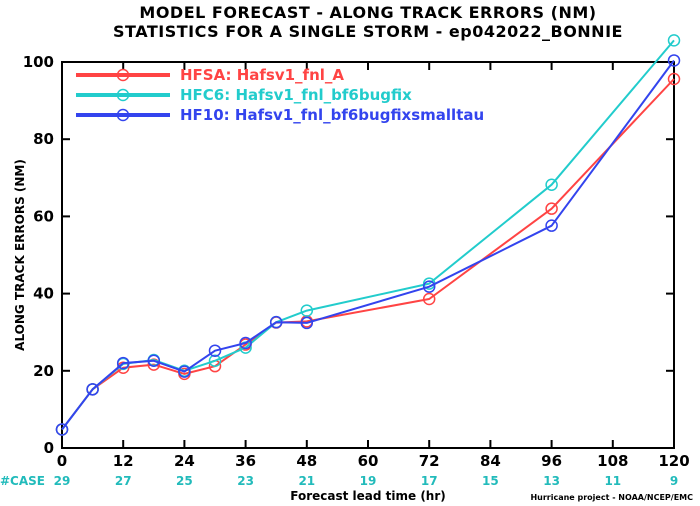 Image resolution: width=700 pixels, height=506 pixels. What do you see at coordinates (38, 62) in the screenshot?
I see `y-tick-label: 100` at bounding box center [38, 62].